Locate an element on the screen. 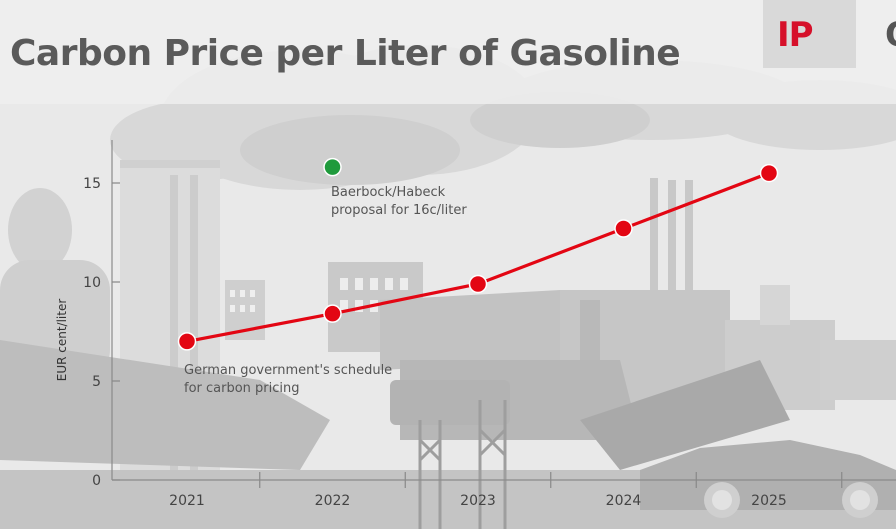  proposal-marker-group is located at coordinates (332, 167).